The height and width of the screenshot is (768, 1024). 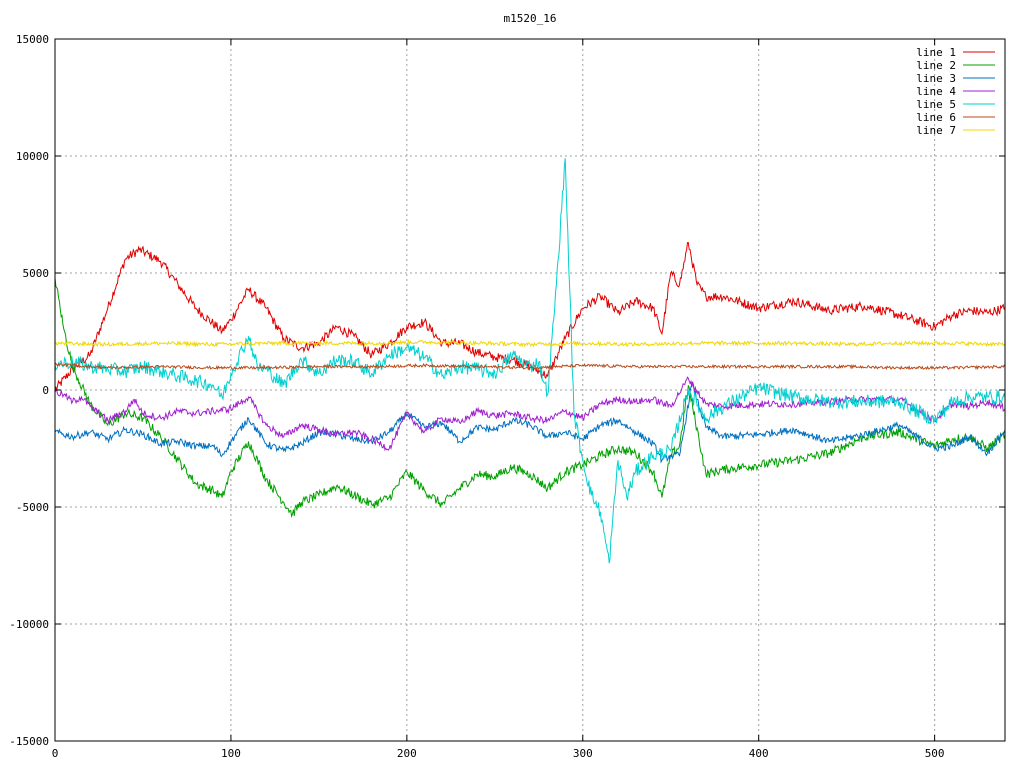 I want to click on y-tick-label: 5000, so click(x=36, y=273).